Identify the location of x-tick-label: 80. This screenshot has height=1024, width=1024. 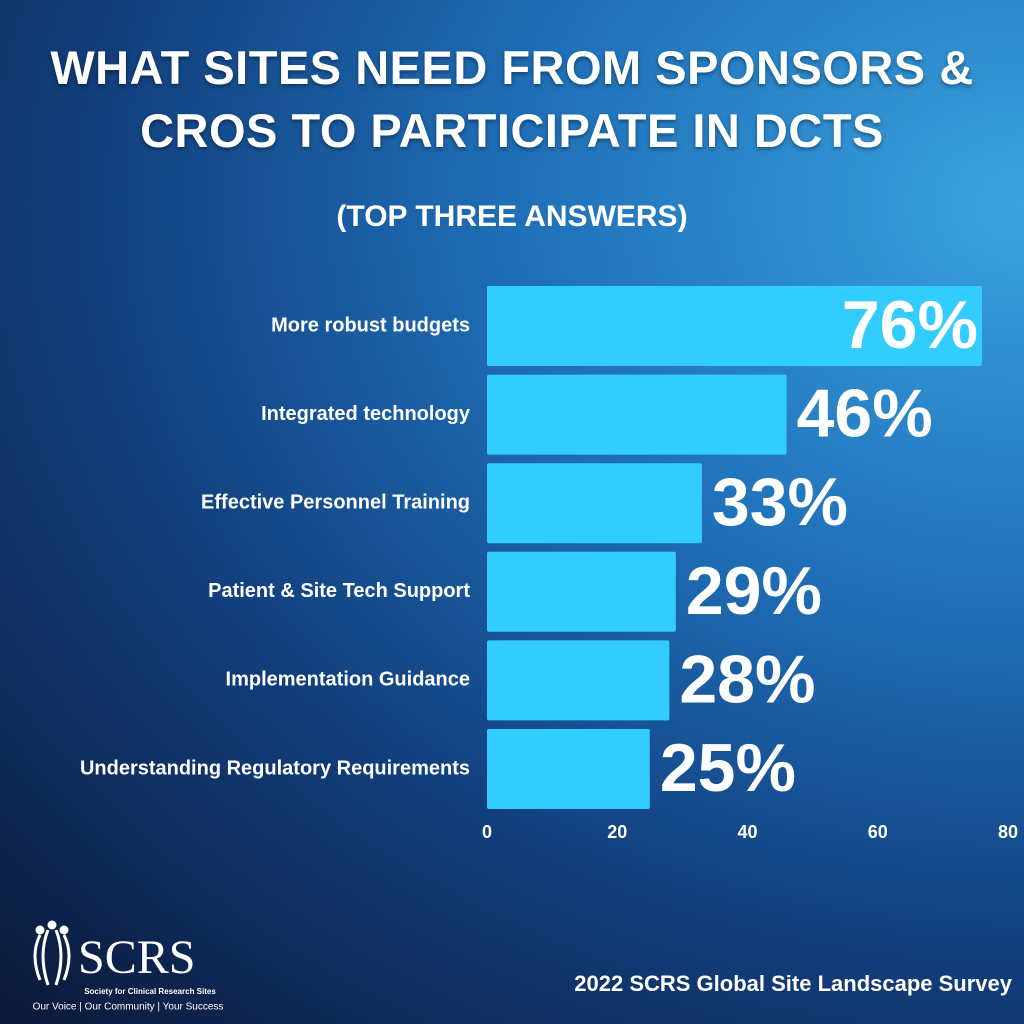
(1008, 832).